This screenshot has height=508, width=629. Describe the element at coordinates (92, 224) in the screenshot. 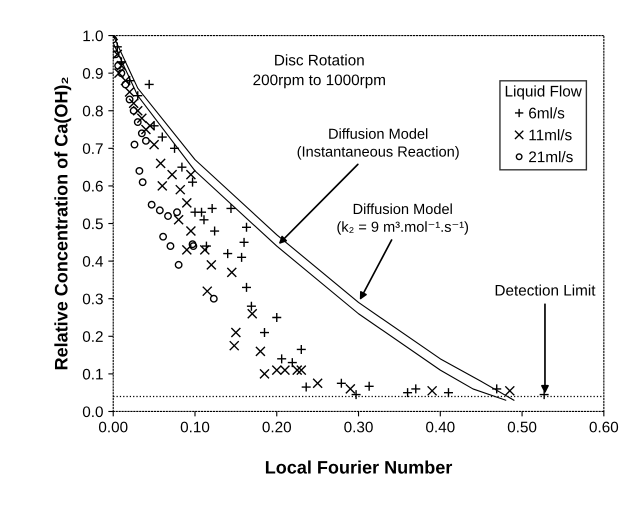

I see `y-tick-label: 0.5` at that location.